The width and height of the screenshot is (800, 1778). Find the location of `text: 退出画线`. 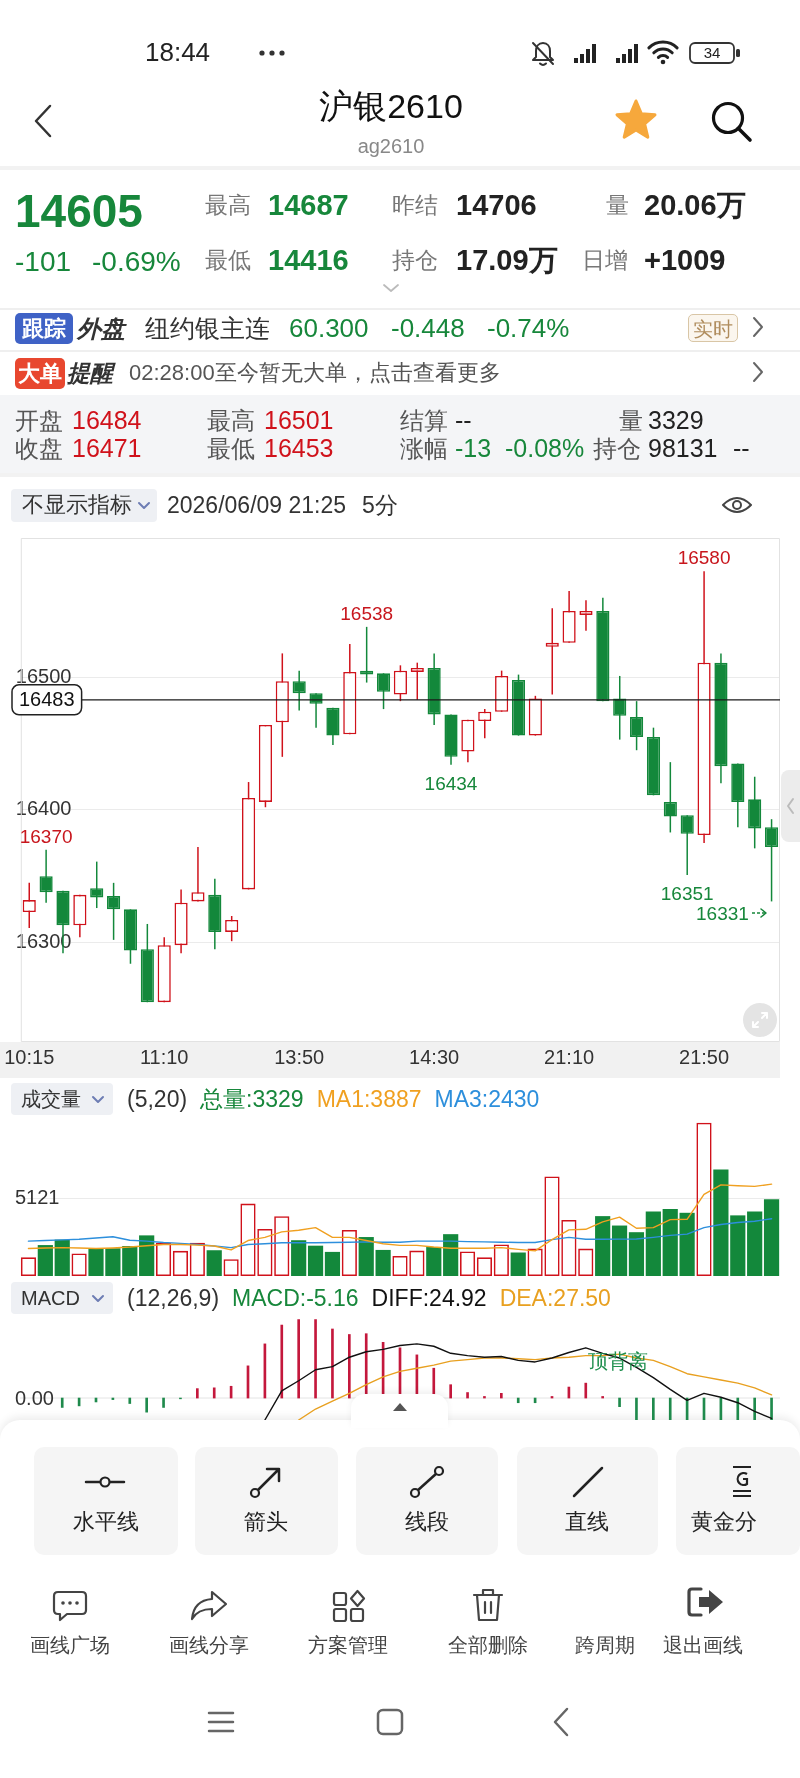

text: 退出画线 is located at coordinates (703, 1645).